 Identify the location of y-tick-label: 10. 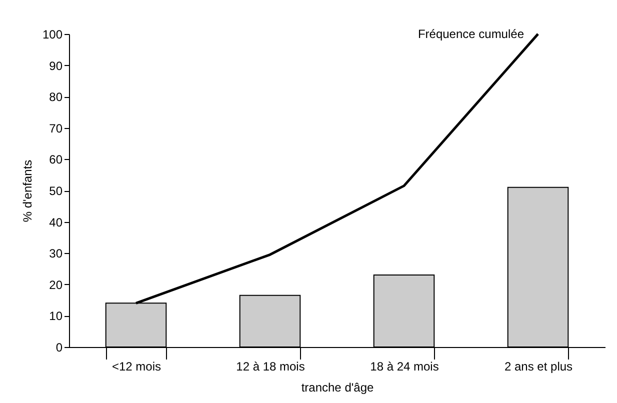
(56, 316).